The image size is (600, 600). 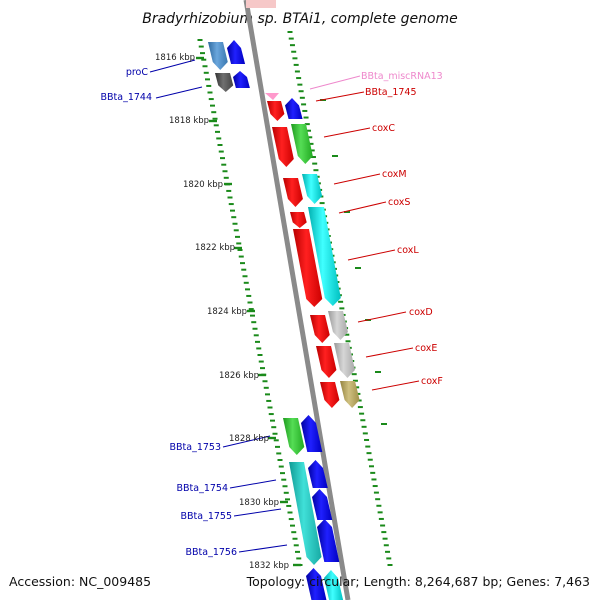 What do you see at coordinates (239, 376) in the screenshot?
I see `kbp-label-1826: 1826 kbp` at bounding box center [239, 376].